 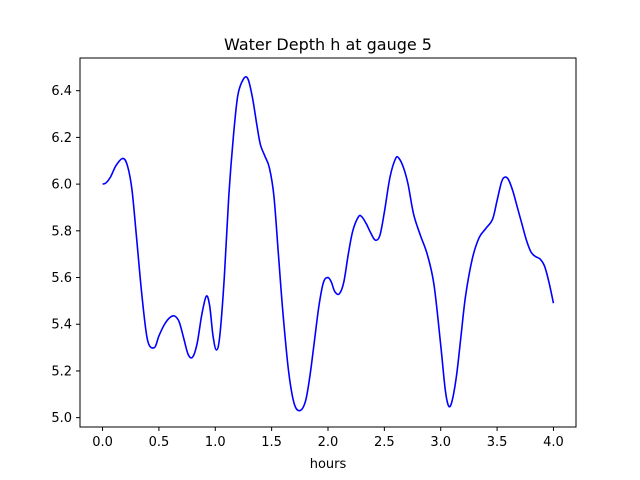 I want to click on x-tick-label: 1.5, so click(x=271, y=442).